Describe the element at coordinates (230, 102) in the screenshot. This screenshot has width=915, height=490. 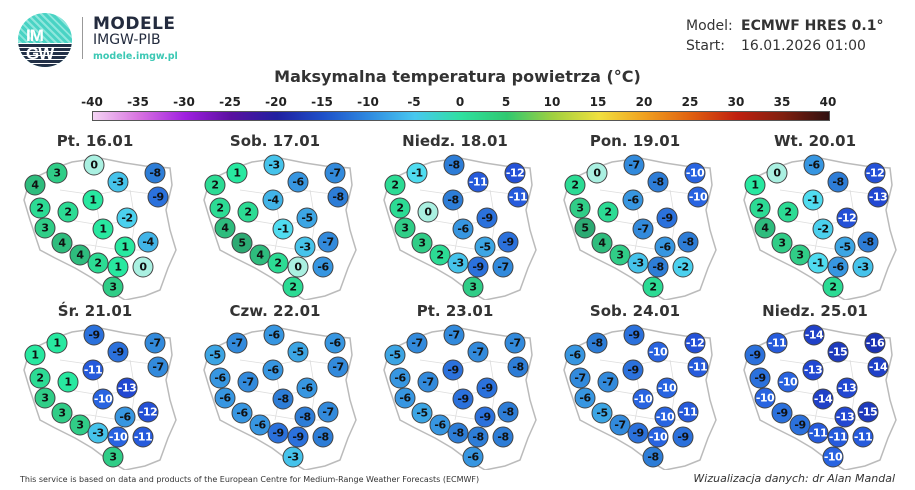
I see `colorbar-tick: -25` at that location.